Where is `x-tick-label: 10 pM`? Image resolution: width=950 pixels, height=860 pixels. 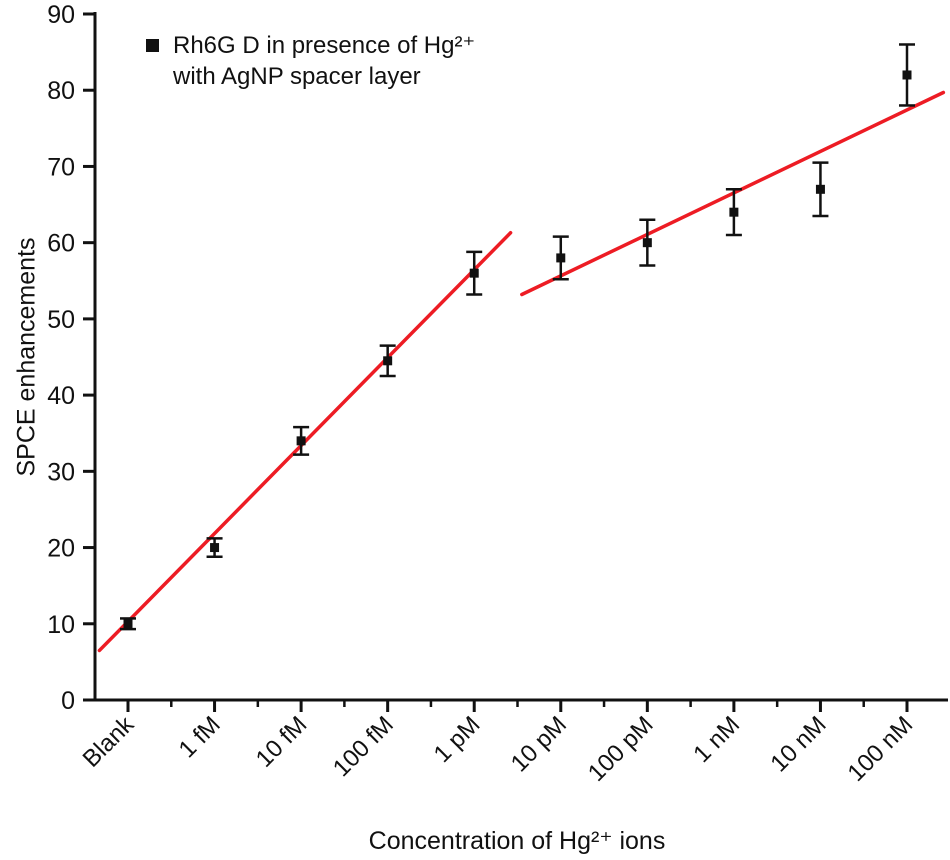
x-tick-label: 10 pM is located at coordinates (539, 744).